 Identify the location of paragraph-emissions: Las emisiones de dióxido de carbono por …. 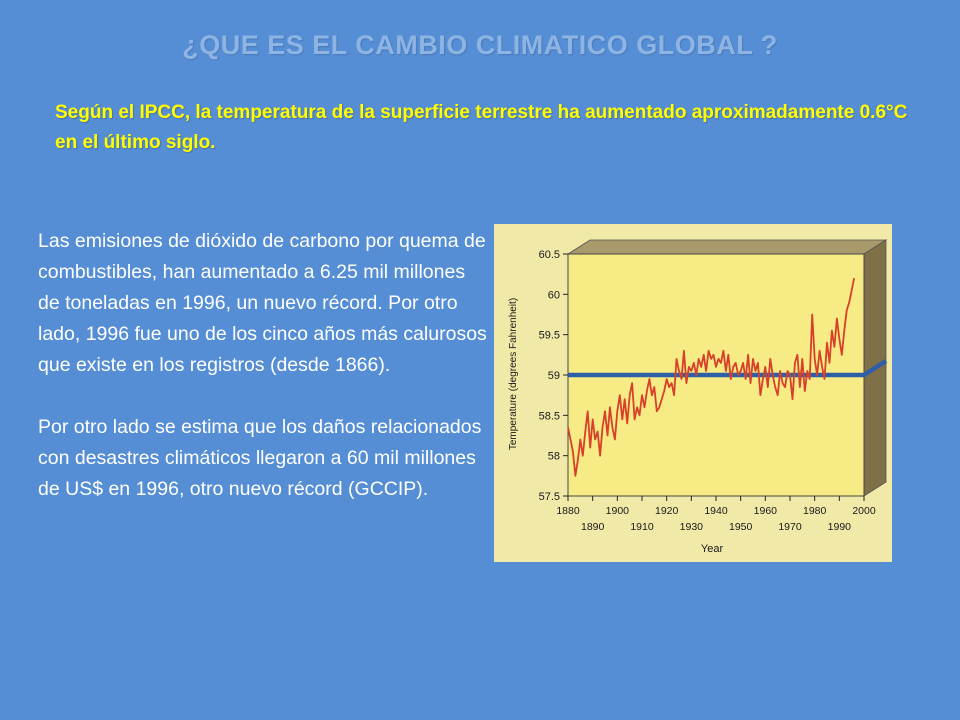
(262, 303).